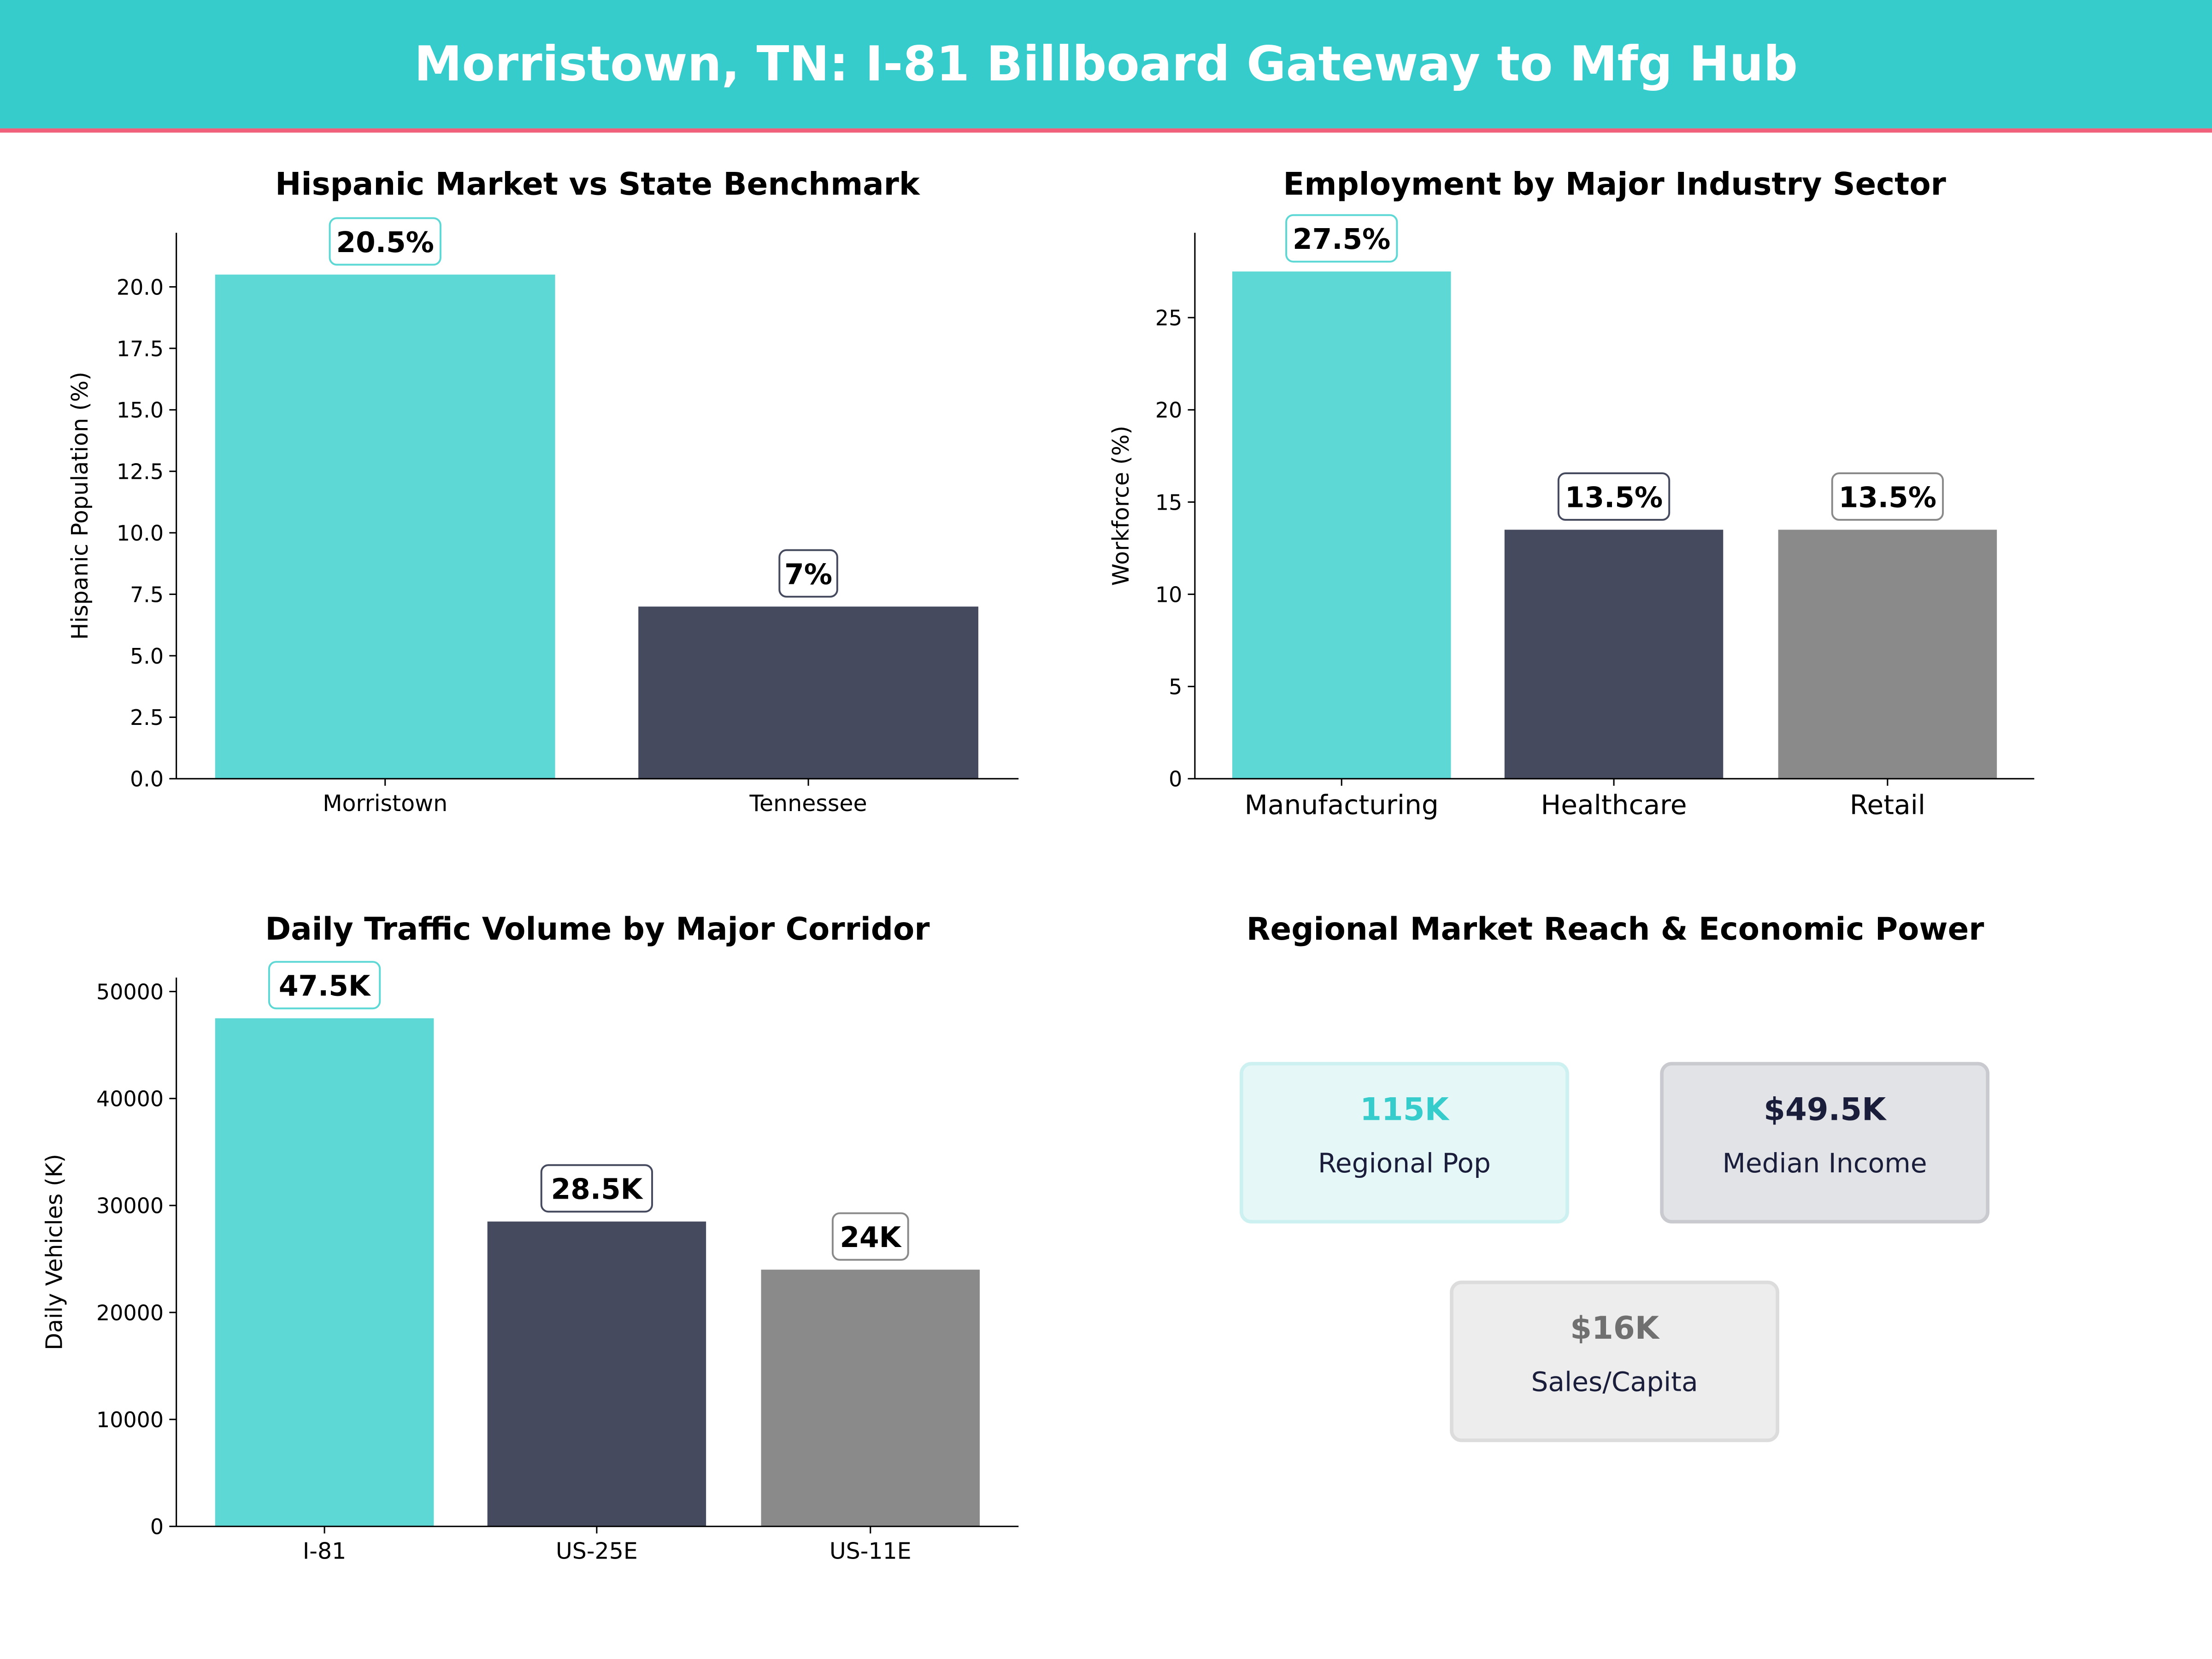 Image resolution: width=2212 pixels, height=1659 pixels. Describe the element at coordinates (808, 803) in the screenshot. I see `x-tick-label: Tennessee` at that location.